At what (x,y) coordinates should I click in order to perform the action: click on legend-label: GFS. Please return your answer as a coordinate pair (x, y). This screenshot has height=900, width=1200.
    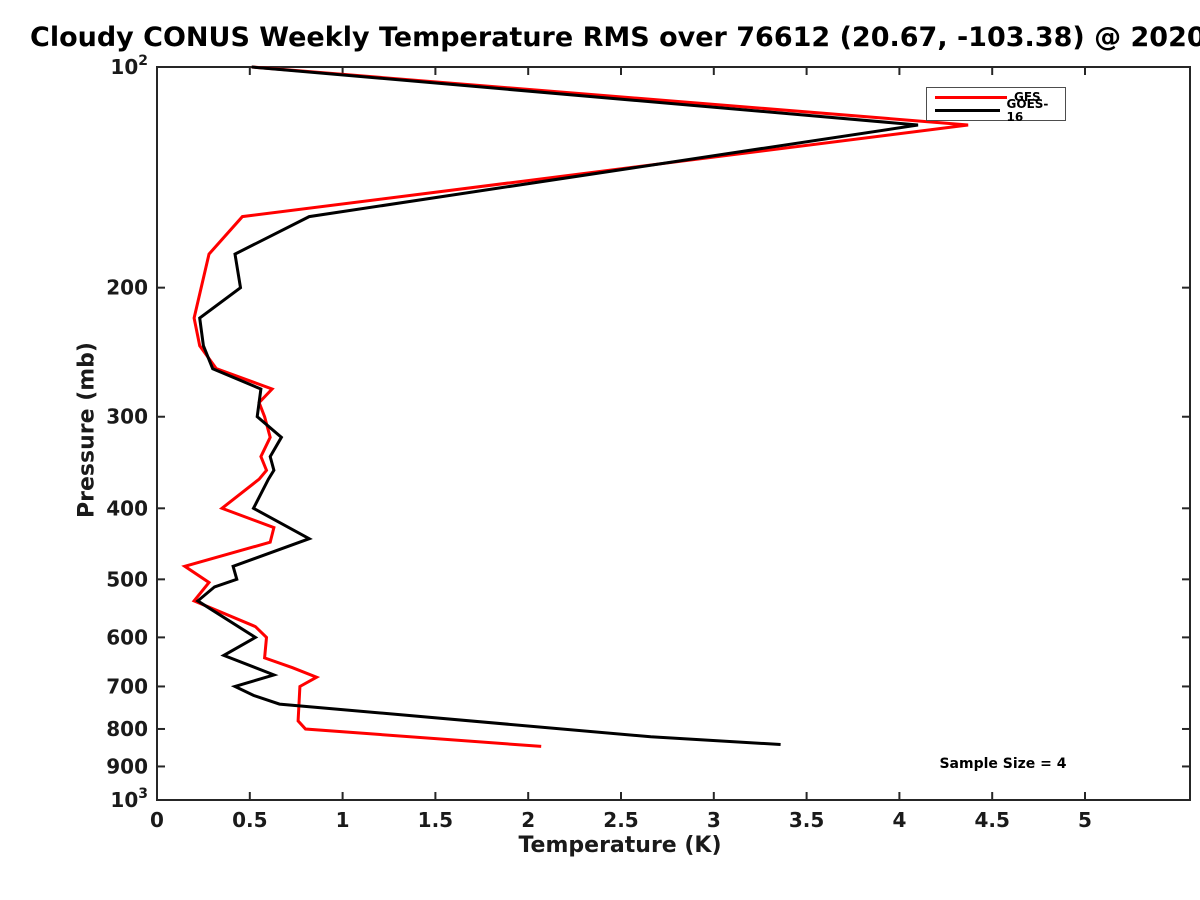
    Looking at the image, I should click on (1027, 97).